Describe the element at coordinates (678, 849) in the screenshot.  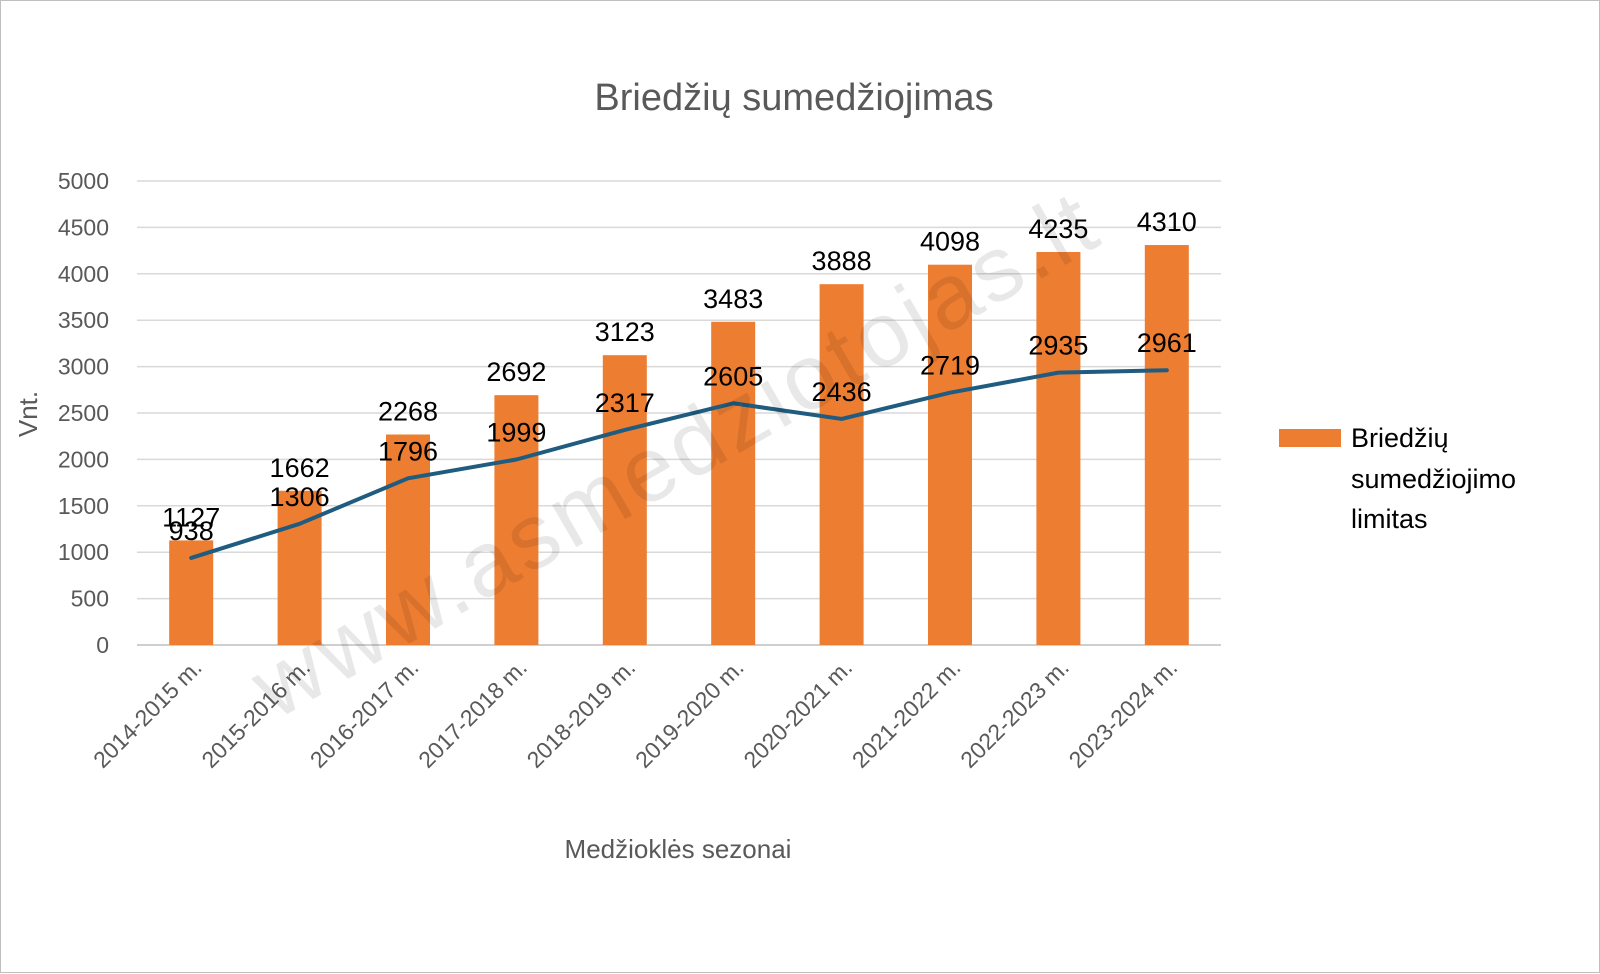
I see `x-axis-title: Medžioklės sezonai` at that location.